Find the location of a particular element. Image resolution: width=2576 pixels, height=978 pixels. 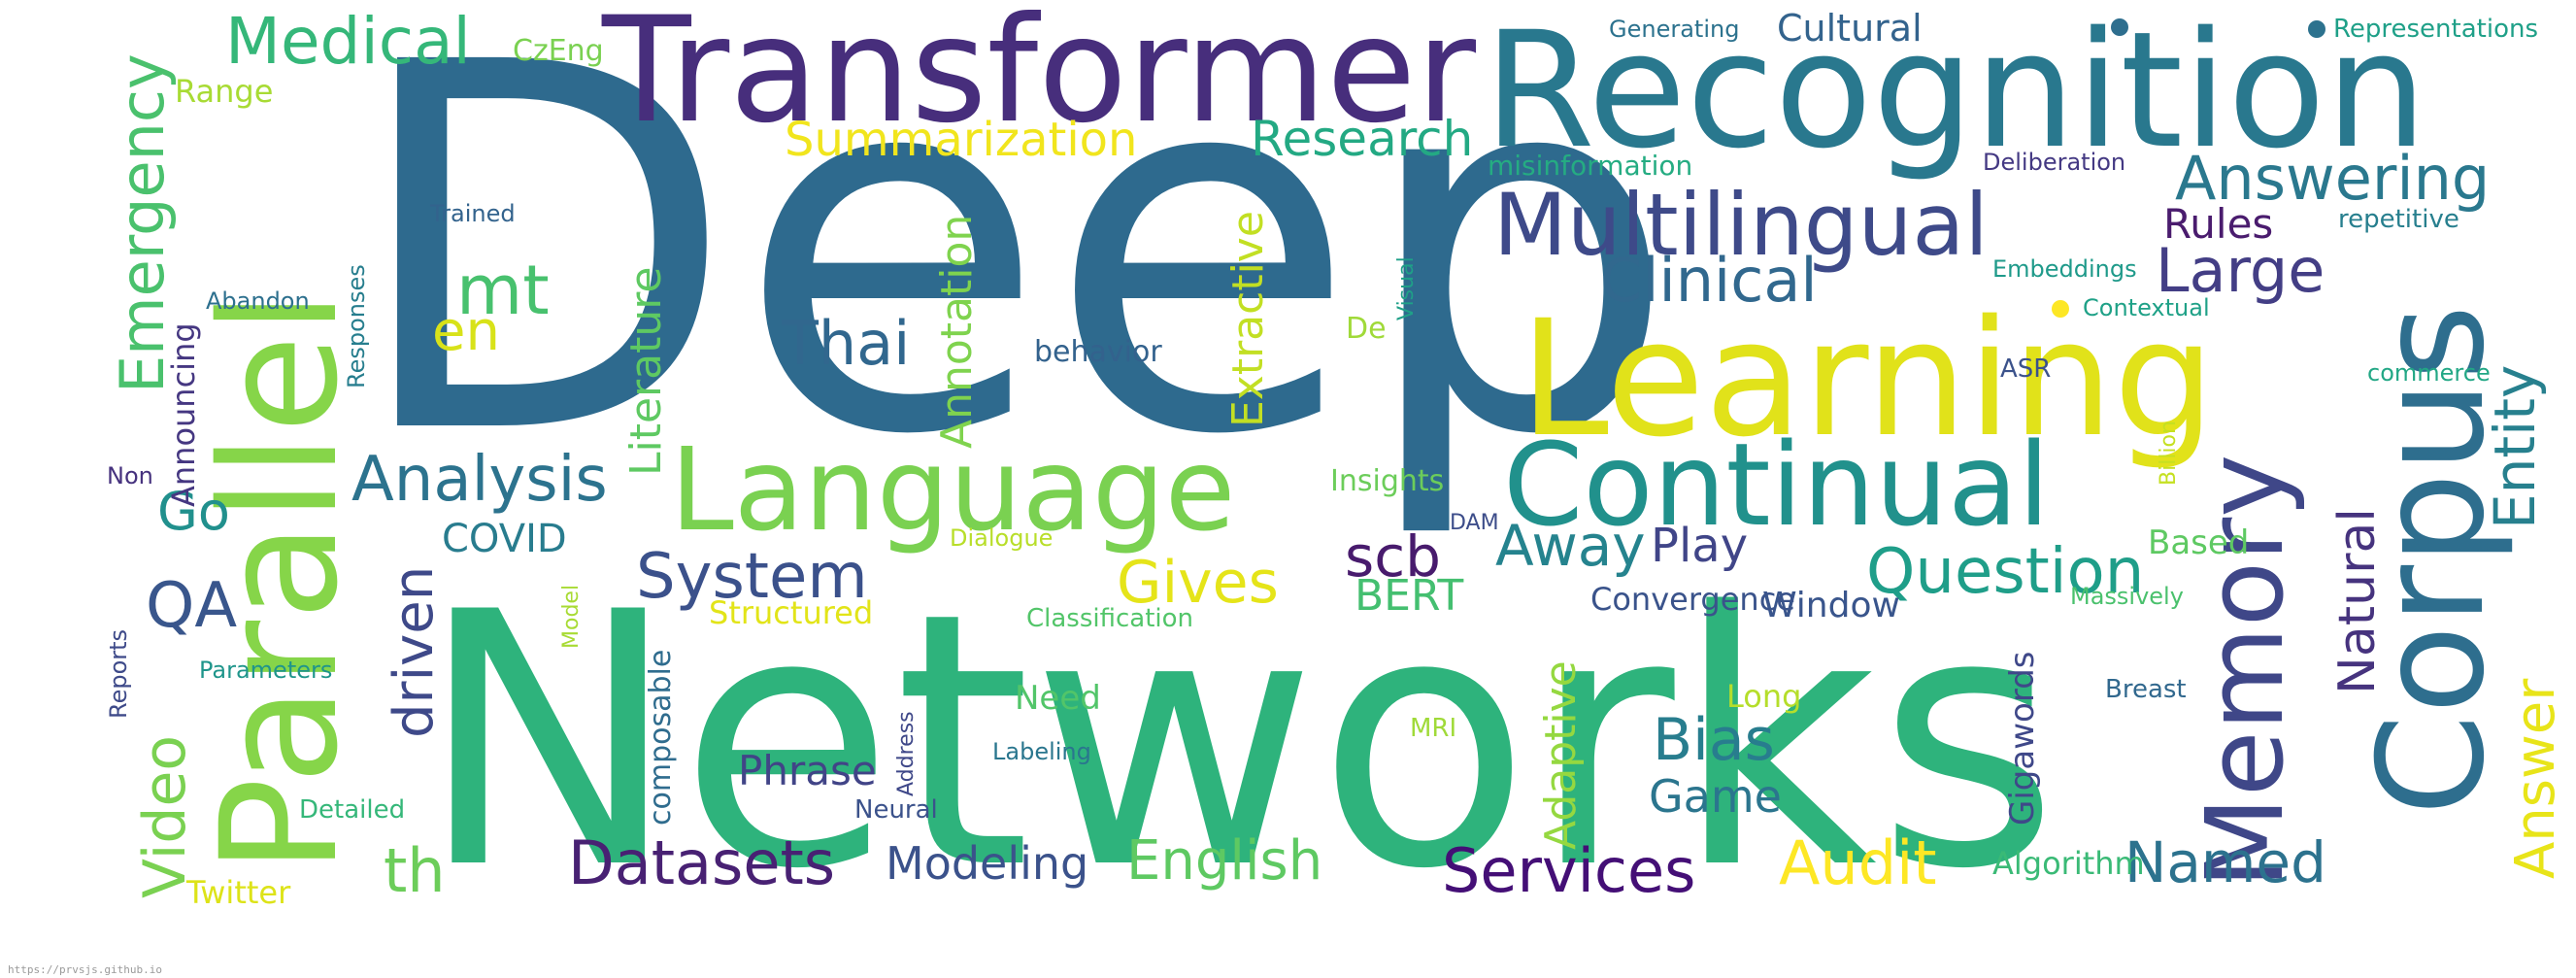

word-algorithm: Algorithm is located at coordinates (2069, 863).